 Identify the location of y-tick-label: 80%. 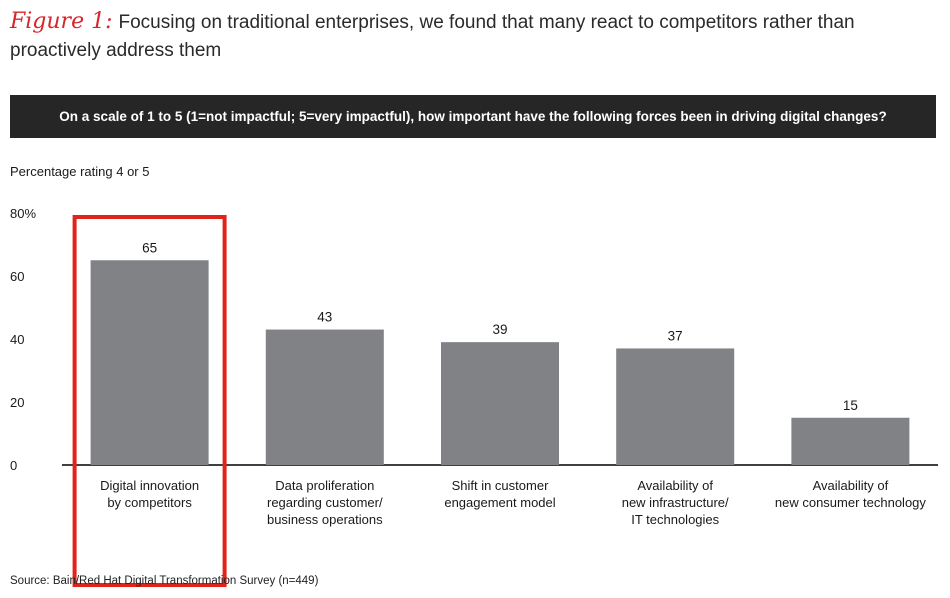
(23, 213).